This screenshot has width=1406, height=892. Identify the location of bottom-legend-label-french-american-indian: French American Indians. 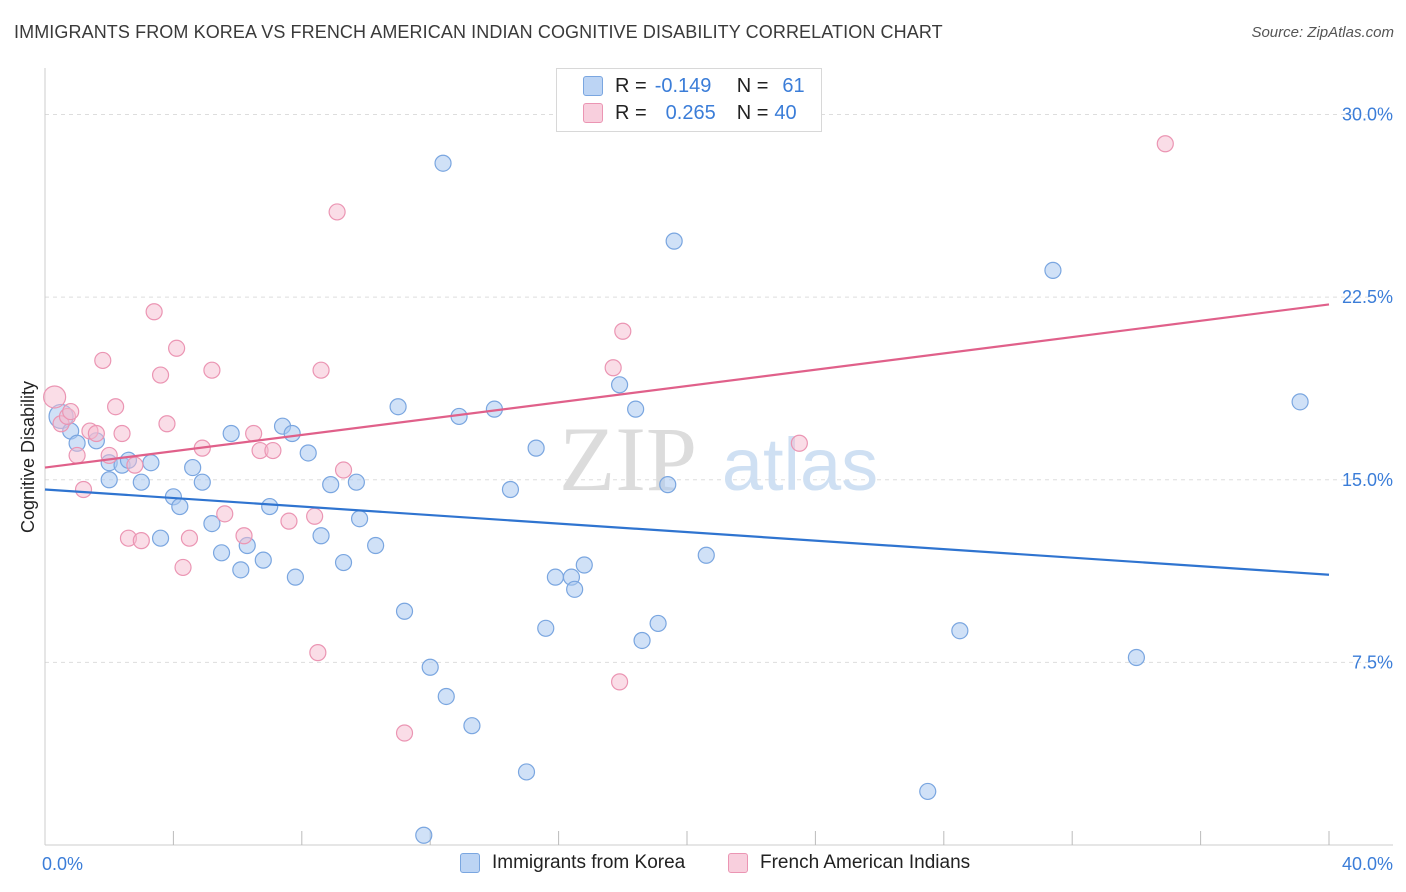
(865, 862).